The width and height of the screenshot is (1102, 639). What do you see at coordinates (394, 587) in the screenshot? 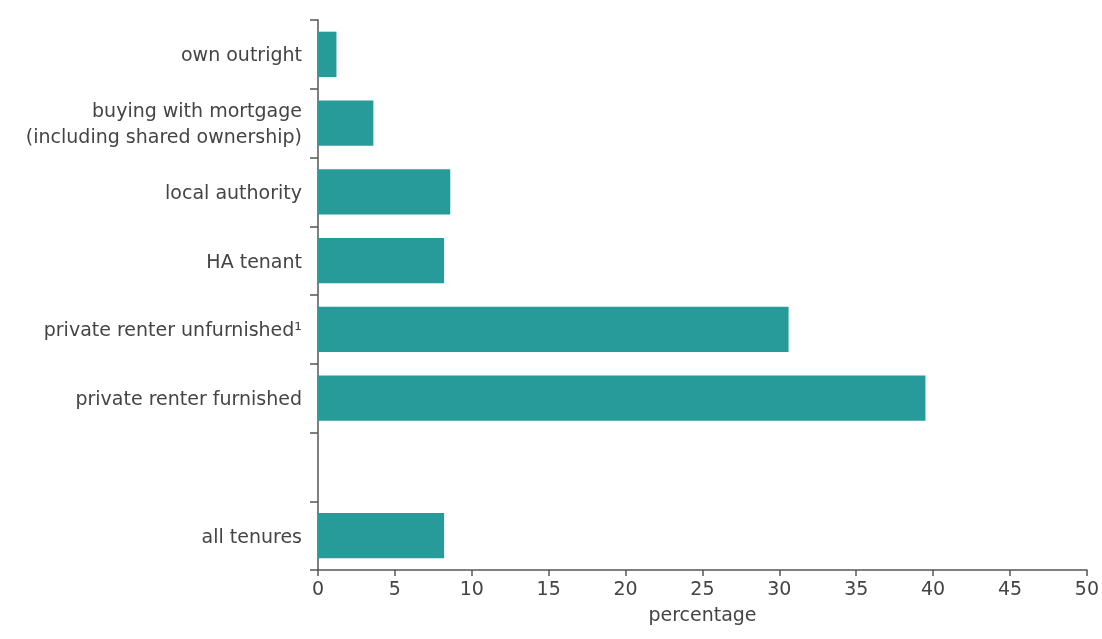
I see `x-tick-label: 5` at bounding box center [394, 587].